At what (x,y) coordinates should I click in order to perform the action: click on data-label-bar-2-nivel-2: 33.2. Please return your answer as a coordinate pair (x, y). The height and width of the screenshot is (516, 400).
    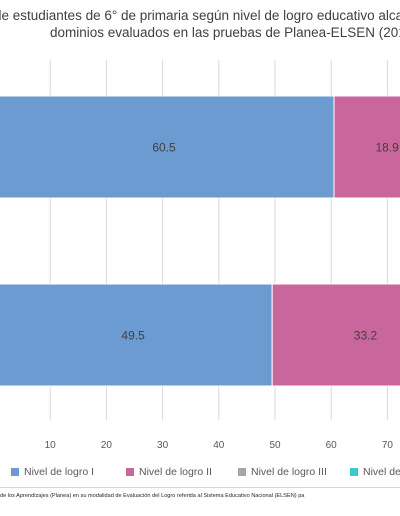
    Looking at the image, I should click on (366, 336).